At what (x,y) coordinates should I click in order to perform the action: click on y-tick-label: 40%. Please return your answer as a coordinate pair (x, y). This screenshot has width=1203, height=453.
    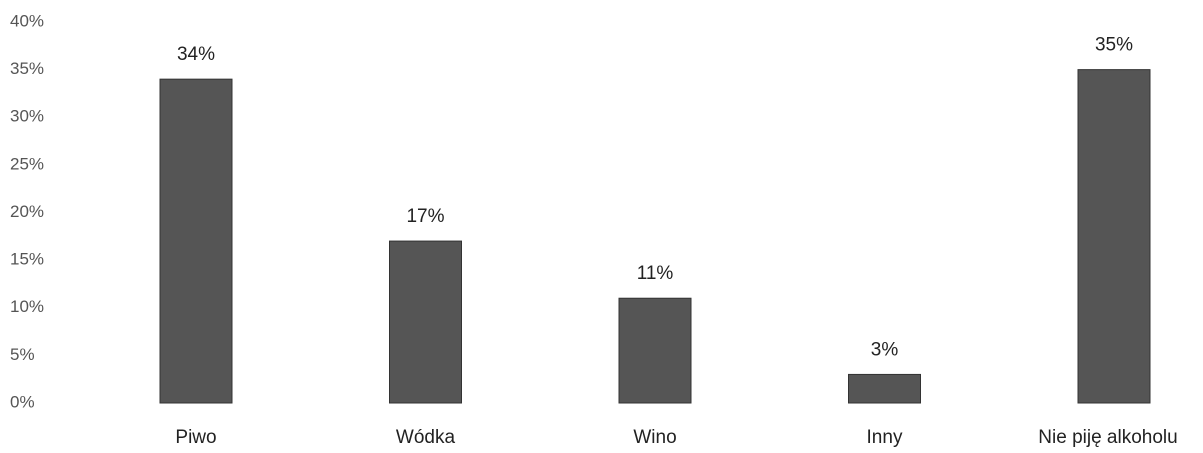
    Looking at the image, I should click on (27, 20).